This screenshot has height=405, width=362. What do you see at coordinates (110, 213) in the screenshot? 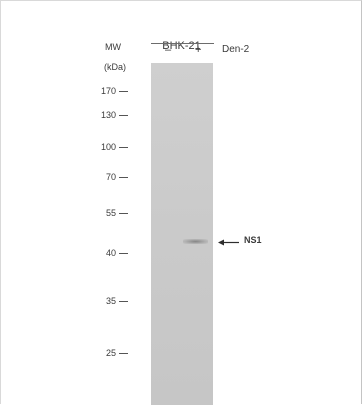
I see `marker-label: 55` at bounding box center [110, 213].